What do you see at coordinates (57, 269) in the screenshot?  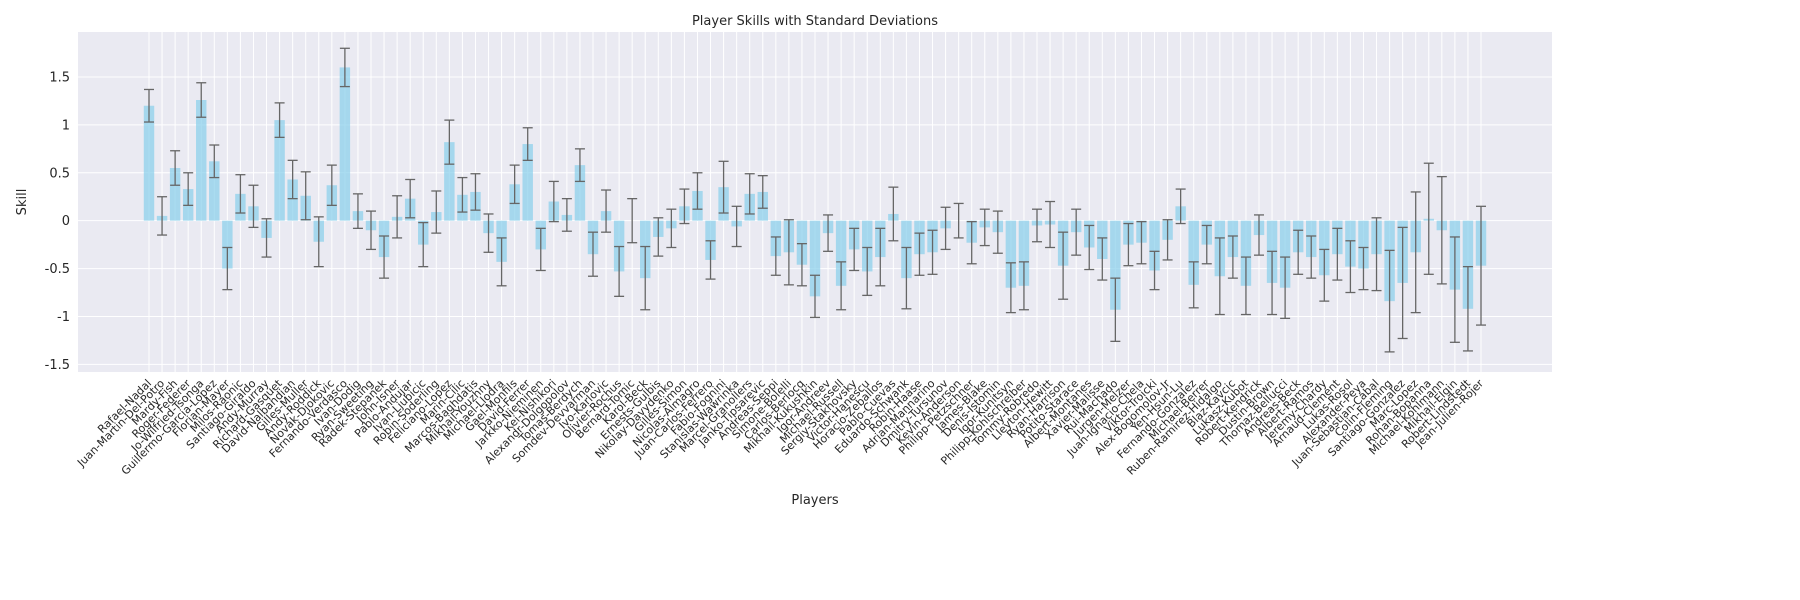 I see `y-tick-label: -0.5` at bounding box center [57, 269].